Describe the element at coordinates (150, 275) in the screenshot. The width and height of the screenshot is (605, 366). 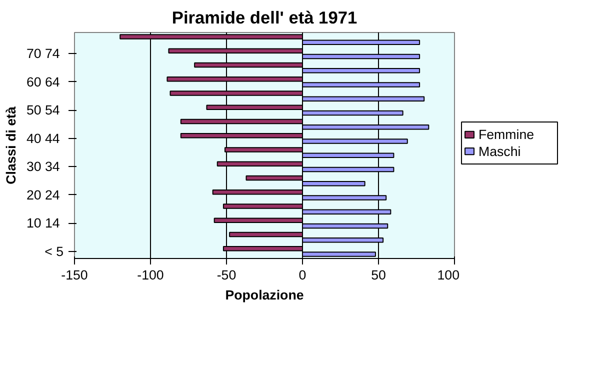
I see `x-tick-label: -100` at that location.